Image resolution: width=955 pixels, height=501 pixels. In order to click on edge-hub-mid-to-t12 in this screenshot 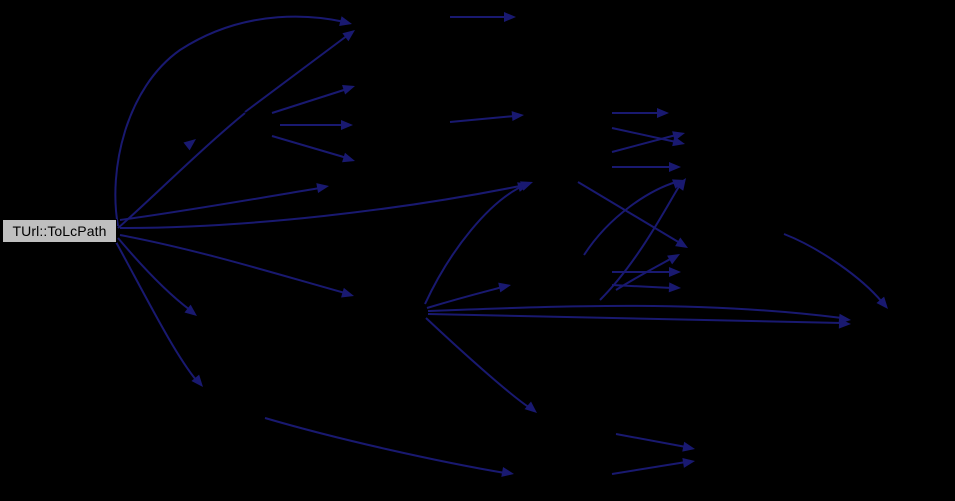, I will do `click(479, 241)`.